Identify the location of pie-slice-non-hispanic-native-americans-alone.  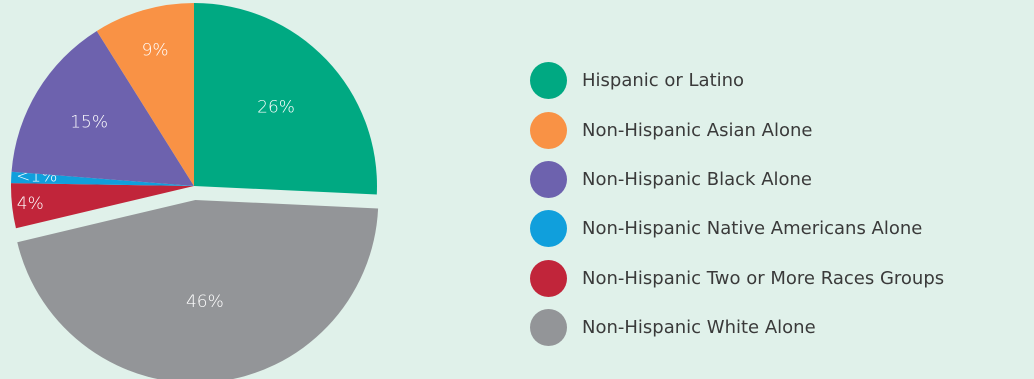
(103, 178).